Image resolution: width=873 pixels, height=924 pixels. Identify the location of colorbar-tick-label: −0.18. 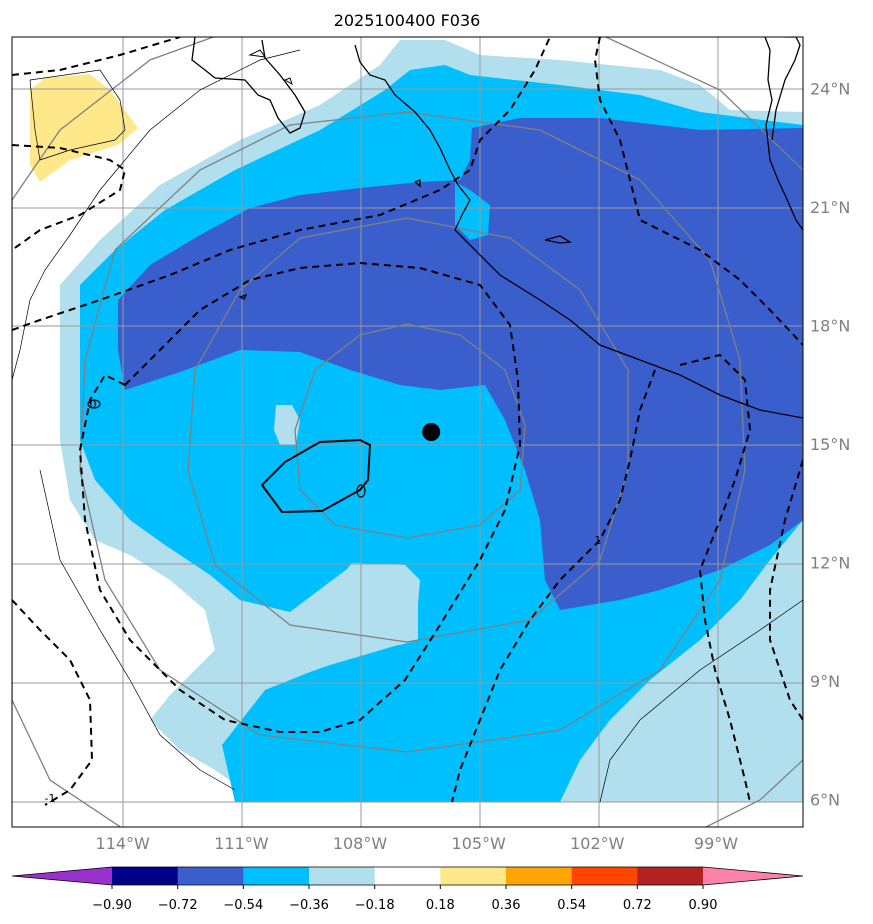
(375, 905).